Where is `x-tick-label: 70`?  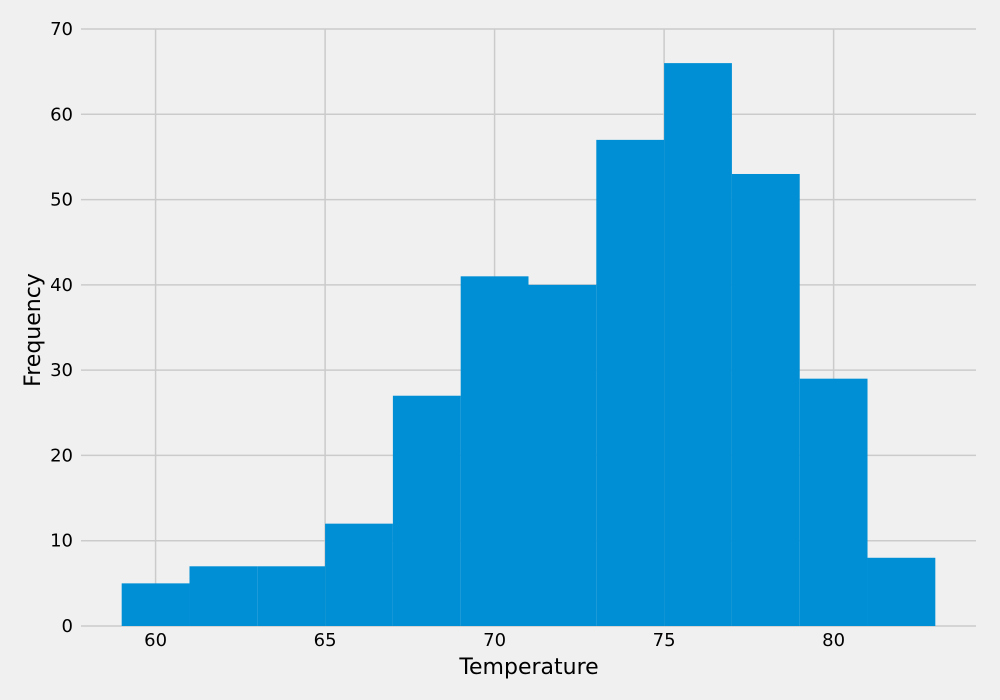 x-tick-label: 70 is located at coordinates (494, 640).